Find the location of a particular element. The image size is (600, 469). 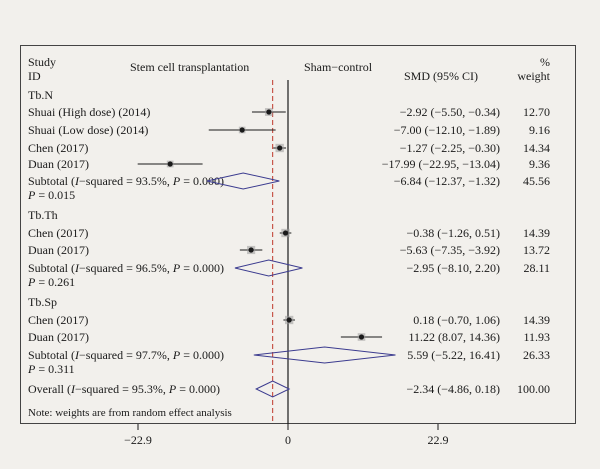

ci-text: −17.99 (−22.95, −13.04) is located at coordinates (440, 164).